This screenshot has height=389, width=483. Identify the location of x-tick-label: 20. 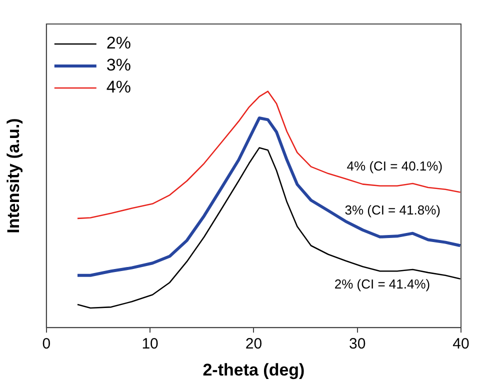
(253, 344).